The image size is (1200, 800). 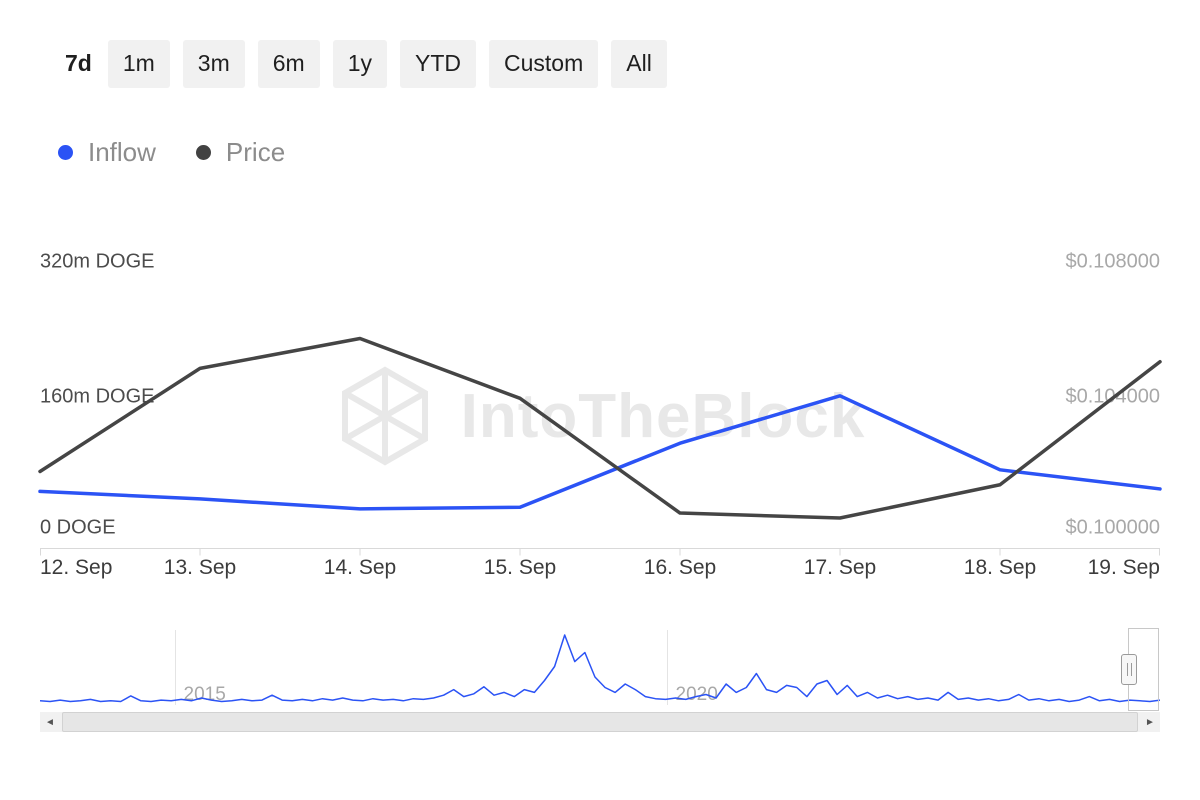 I want to click on navigator-minimap: 2015 2020, so click(x=600, y=670).